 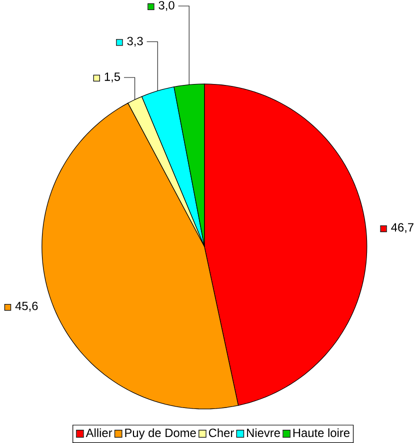 What do you see at coordinates (263, 433) in the screenshot?
I see `legend-label: Nievre` at bounding box center [263, 433].